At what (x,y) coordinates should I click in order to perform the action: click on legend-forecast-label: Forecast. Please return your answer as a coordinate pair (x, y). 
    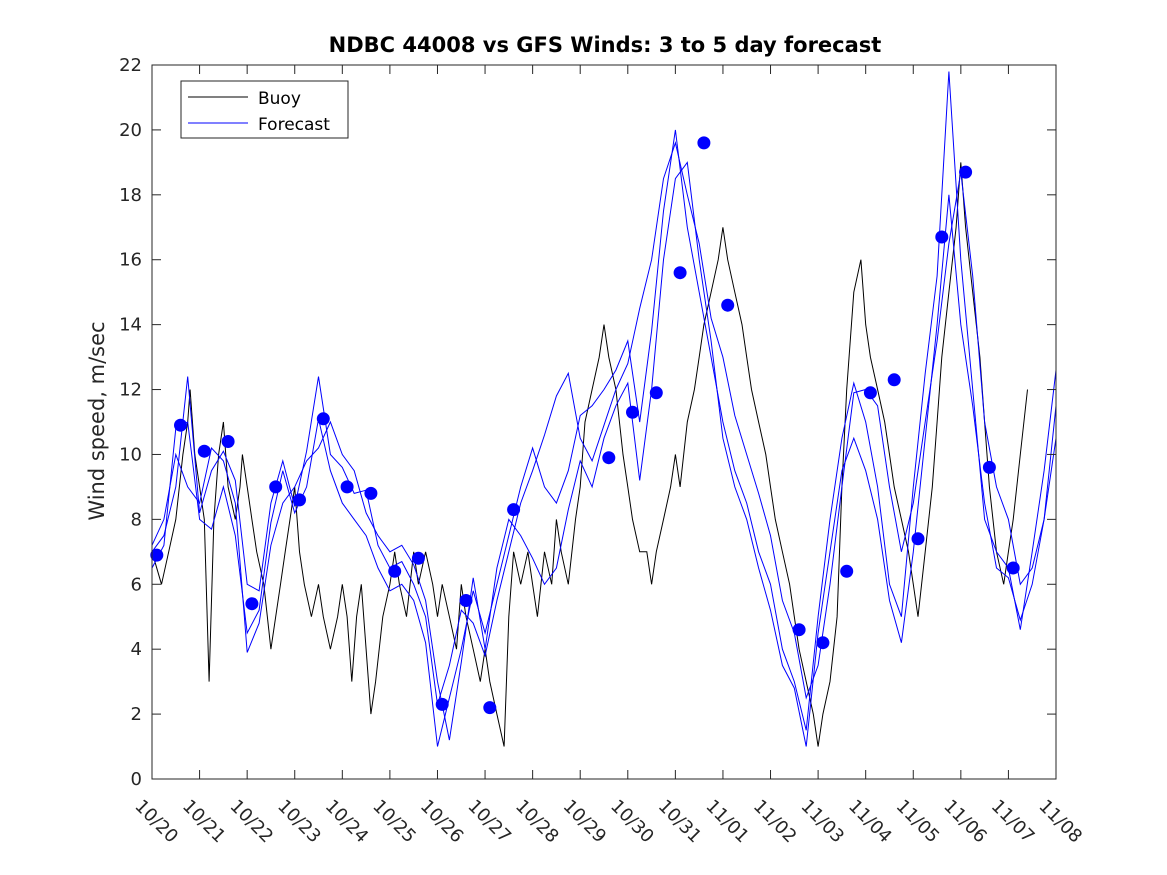
    Looking at the image, I should click on (294, 125).